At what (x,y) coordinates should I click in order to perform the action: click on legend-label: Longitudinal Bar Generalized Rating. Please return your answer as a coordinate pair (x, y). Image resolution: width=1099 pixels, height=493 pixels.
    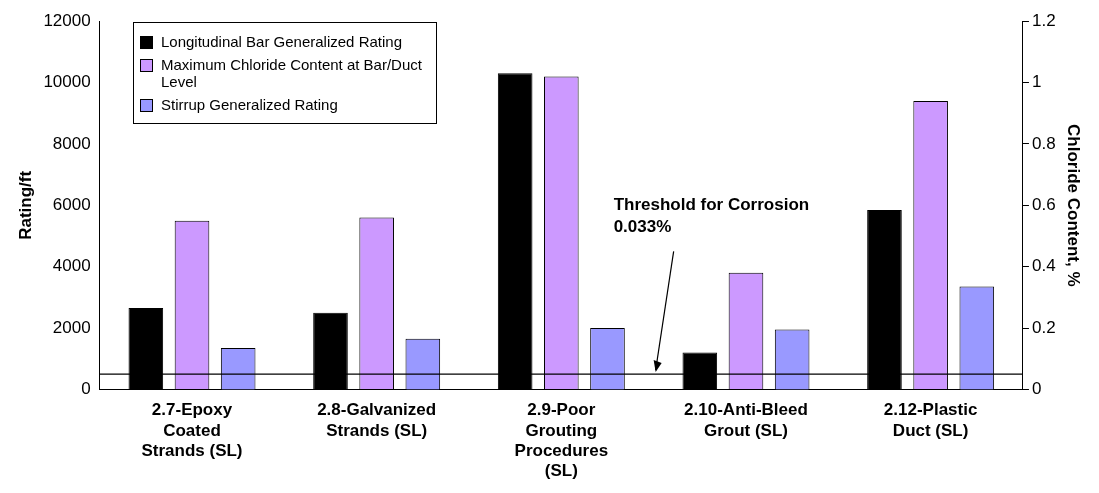
    Looking at the image, I should click on (281, 41).